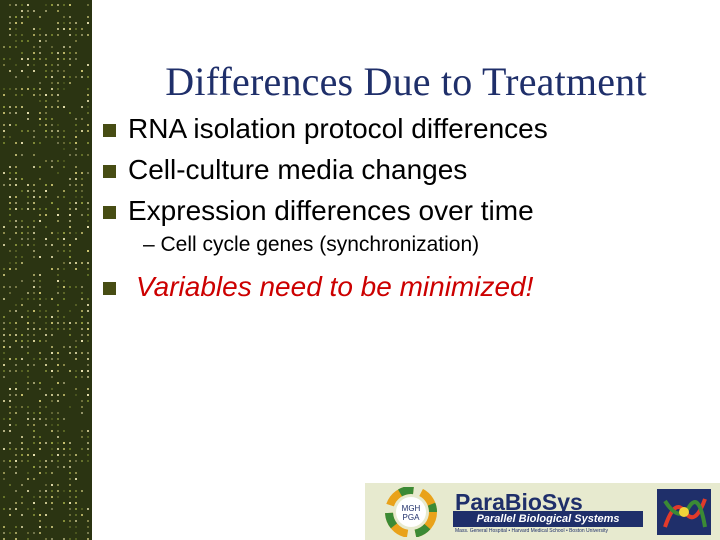  Describe the element at coordinates (311, 244) in the screenshot. I see `sub-bullet-item: – Cell cycle genes (synchronization)` at that location.